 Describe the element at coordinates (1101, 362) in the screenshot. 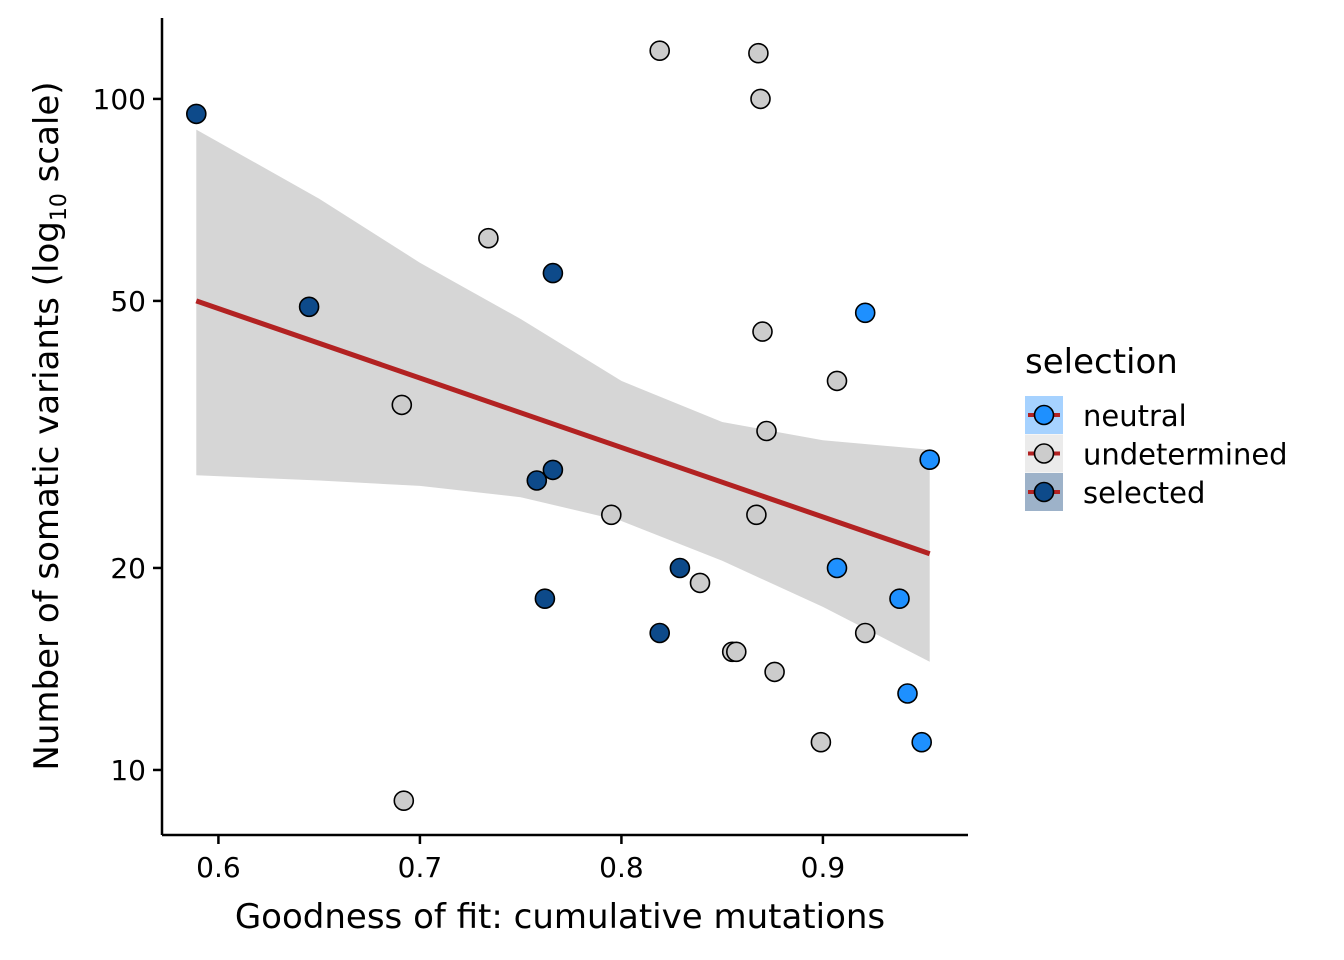

I see `legend-title: selection` at that location.